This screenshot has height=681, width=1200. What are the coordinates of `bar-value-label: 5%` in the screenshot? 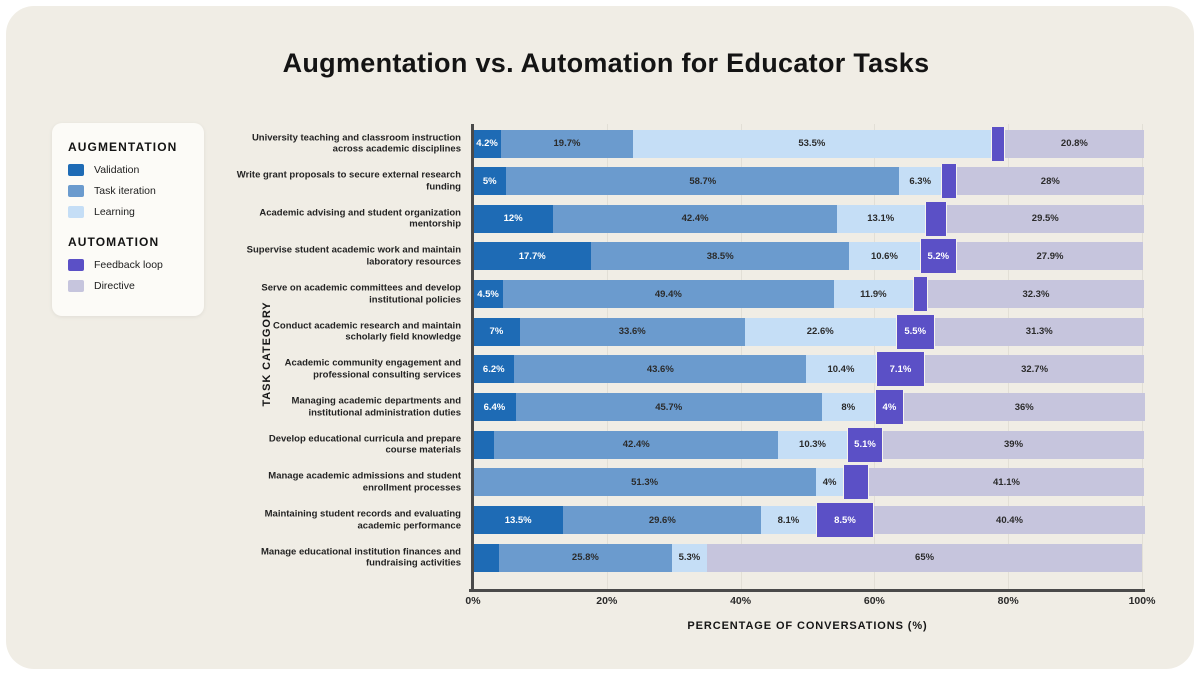 It's located at (490, 181).